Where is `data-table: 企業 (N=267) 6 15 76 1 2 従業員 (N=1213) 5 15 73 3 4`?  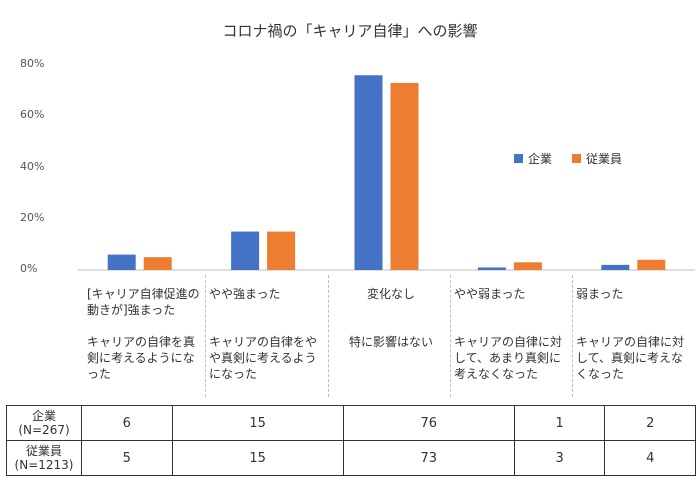 data-table: 企業 (N=267) 6 15 76 1 2 従業員 (N=1213) 5 15 73 3 4 is located at coordinates (351, 440).